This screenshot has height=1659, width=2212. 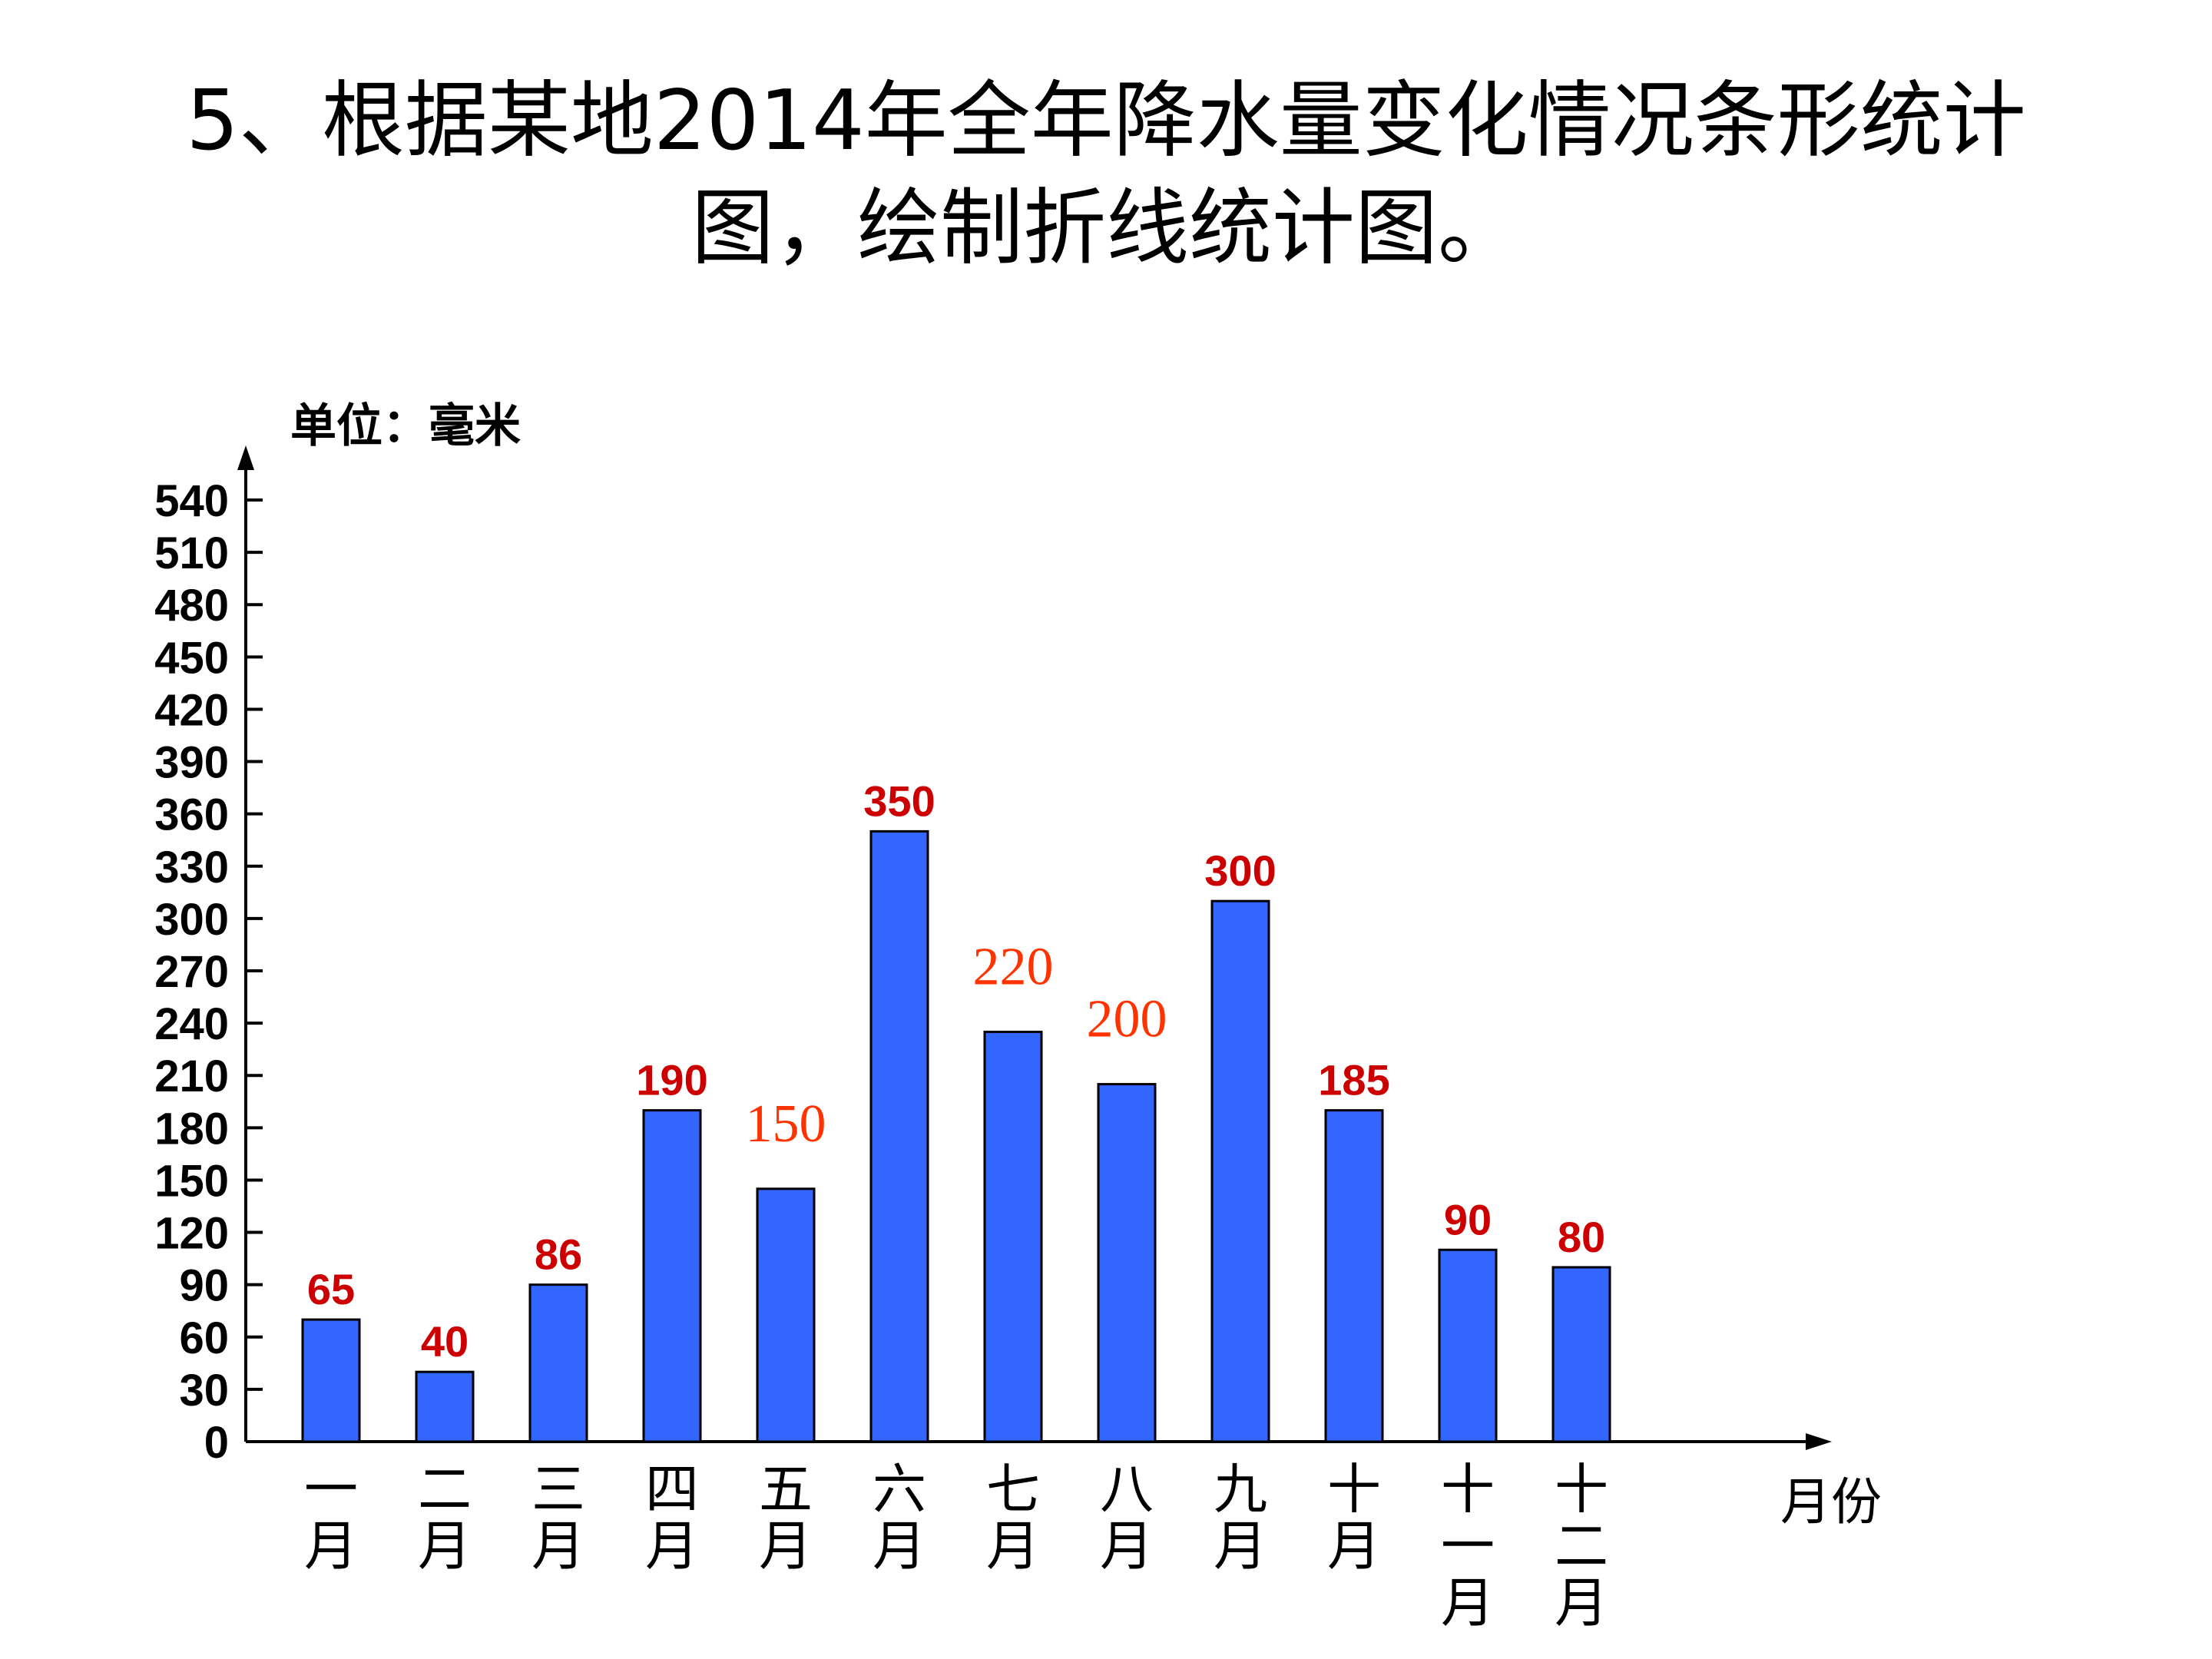 What do you see at coordinates (558, 1518) in the screenshot?
I see `x-category-label: 三月` at bounding box center [558, 1518].